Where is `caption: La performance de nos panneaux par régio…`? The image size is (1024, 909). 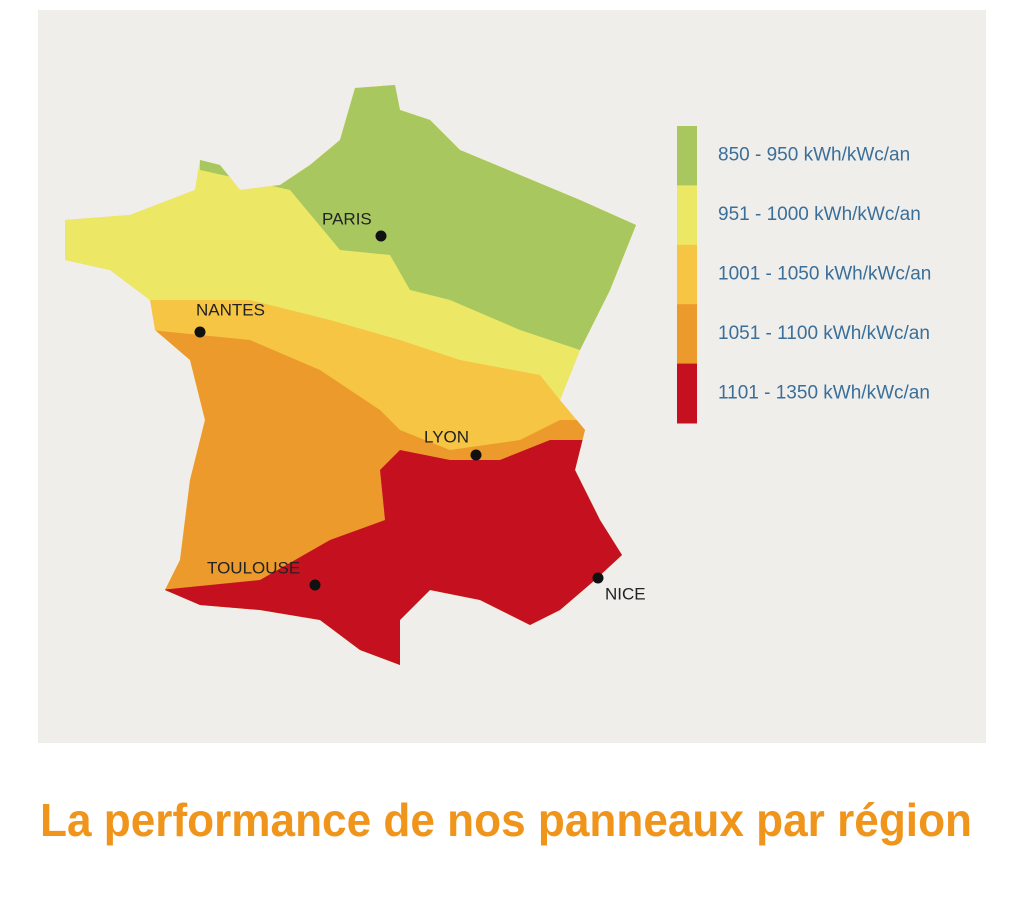
caption: La performance de nos panneaux par régio… is located at coordinates (506, 820).